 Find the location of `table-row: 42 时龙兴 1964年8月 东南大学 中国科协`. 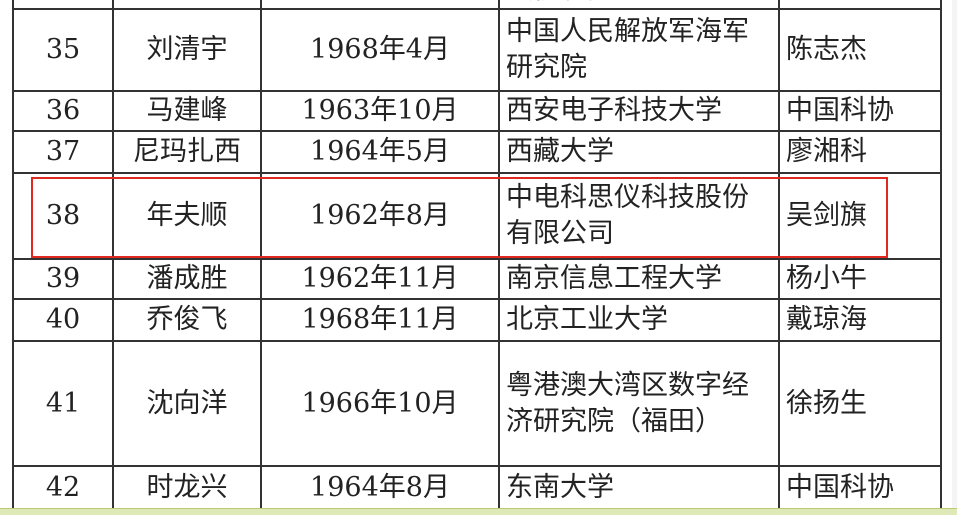

table-row: 42 时龙兴 1964年8月 东南大学 中国科协 is located at coordinates (477, 487).